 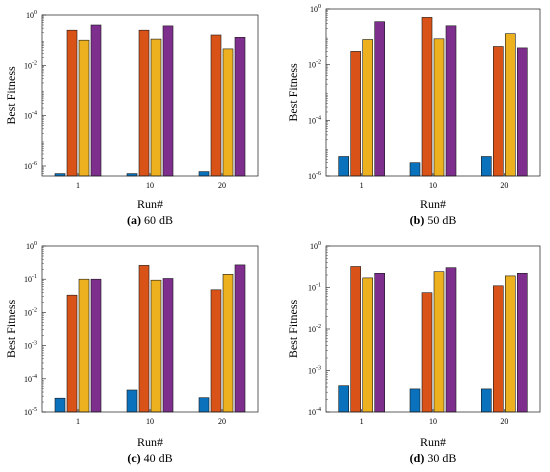 What do you see at coordinates (30, 412) in the screenshot?
I see `y-tick-label: 10⁻⁵` at bounding box center [30, 412].